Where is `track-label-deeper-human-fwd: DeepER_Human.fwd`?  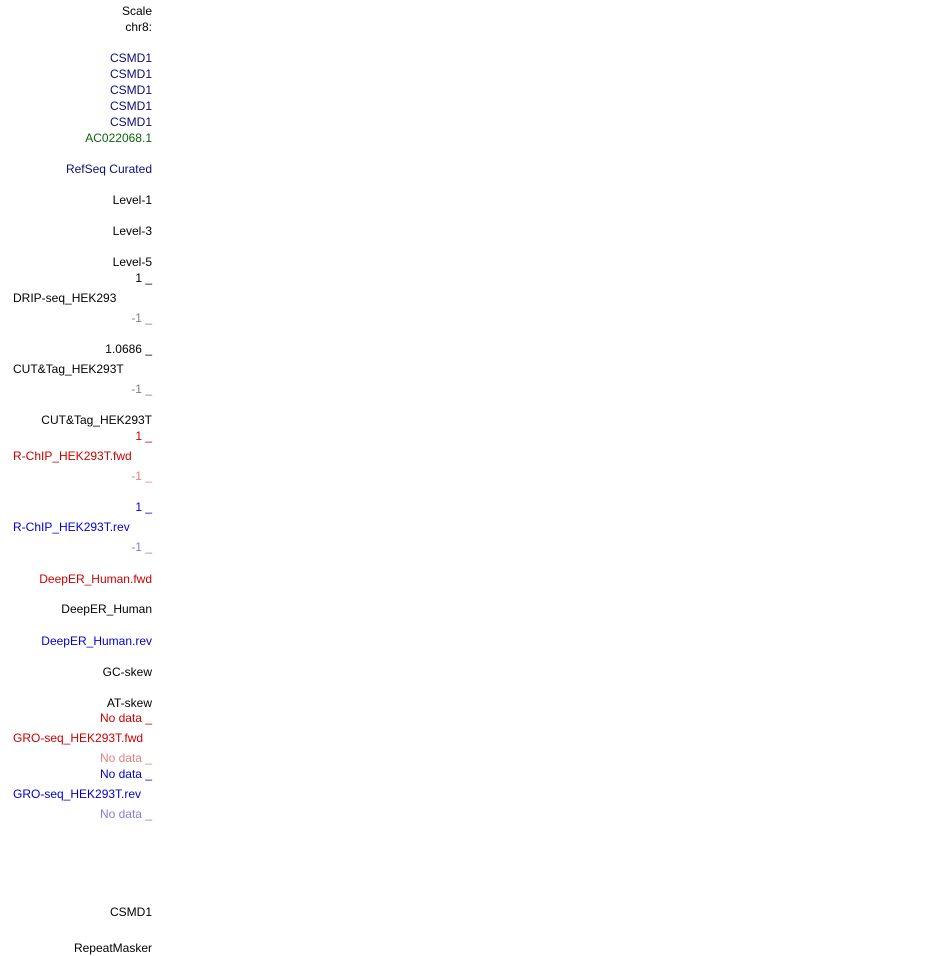
track-label-deeper-human-fwd: DeepER_Human.fwd is located at coordinates (95, 579).